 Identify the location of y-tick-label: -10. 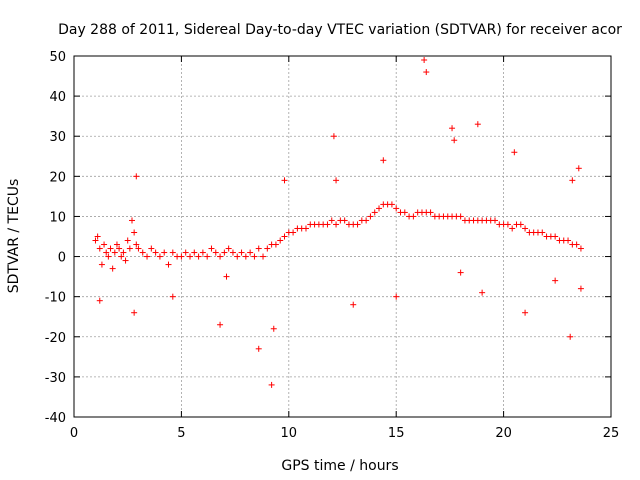
(55, 298).